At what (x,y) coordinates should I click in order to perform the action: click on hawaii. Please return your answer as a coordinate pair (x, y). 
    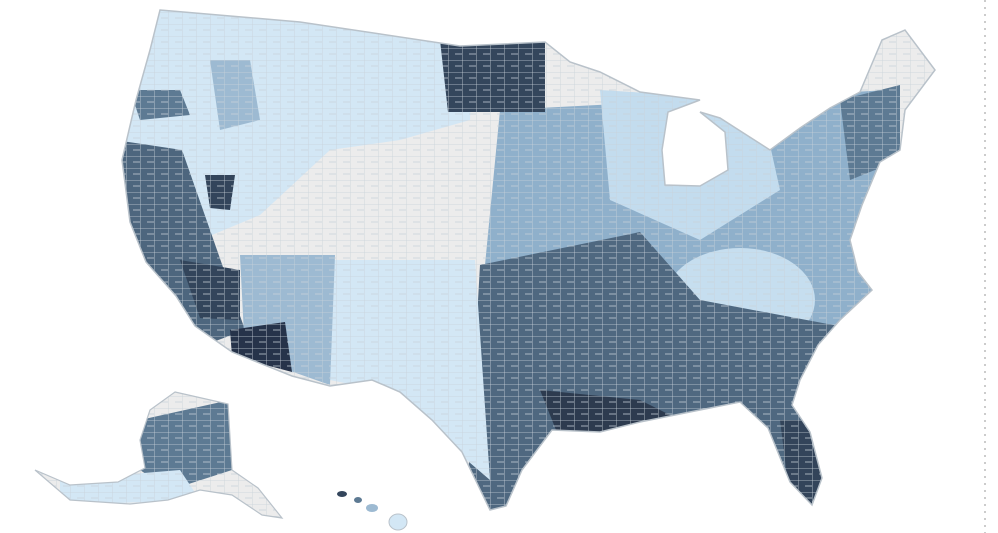
    Looking at the image, I should click on (372, 511).